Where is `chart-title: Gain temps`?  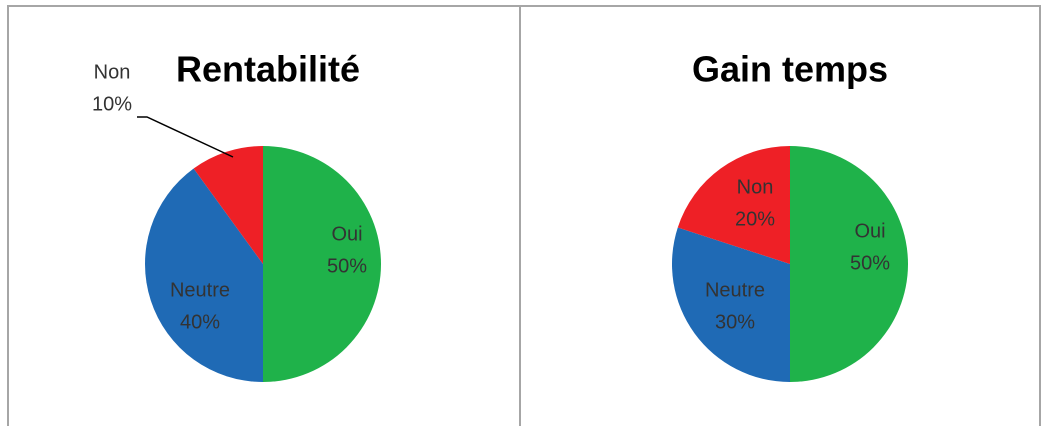
chart-title: Gain temps is located at coordinates (790, 69).